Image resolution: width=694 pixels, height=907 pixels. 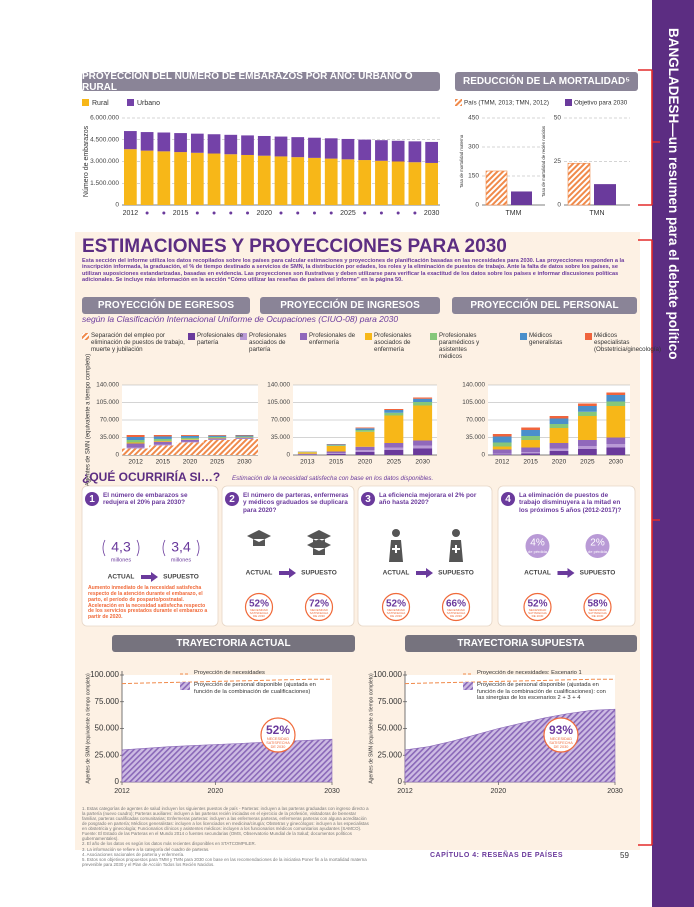 What do you see at coordinates (456, 603) in the screenshot?
I see `met-need-value: 66%` at bounding box center [456, 603].